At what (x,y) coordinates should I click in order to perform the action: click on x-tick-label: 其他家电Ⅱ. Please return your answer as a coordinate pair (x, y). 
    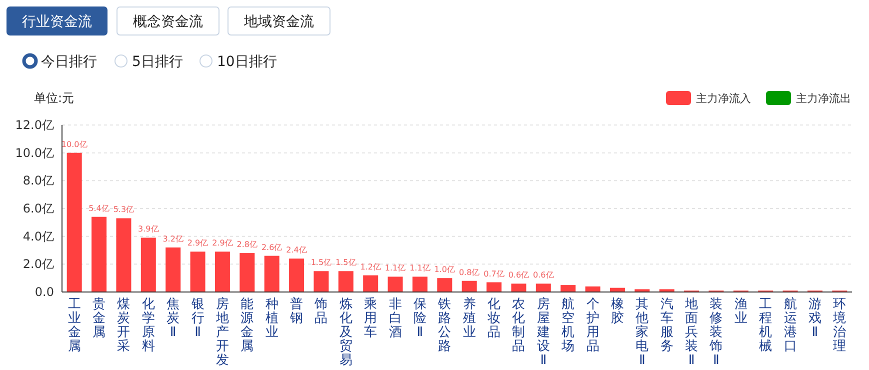
    Looking at the image, I should click on (642, 332).